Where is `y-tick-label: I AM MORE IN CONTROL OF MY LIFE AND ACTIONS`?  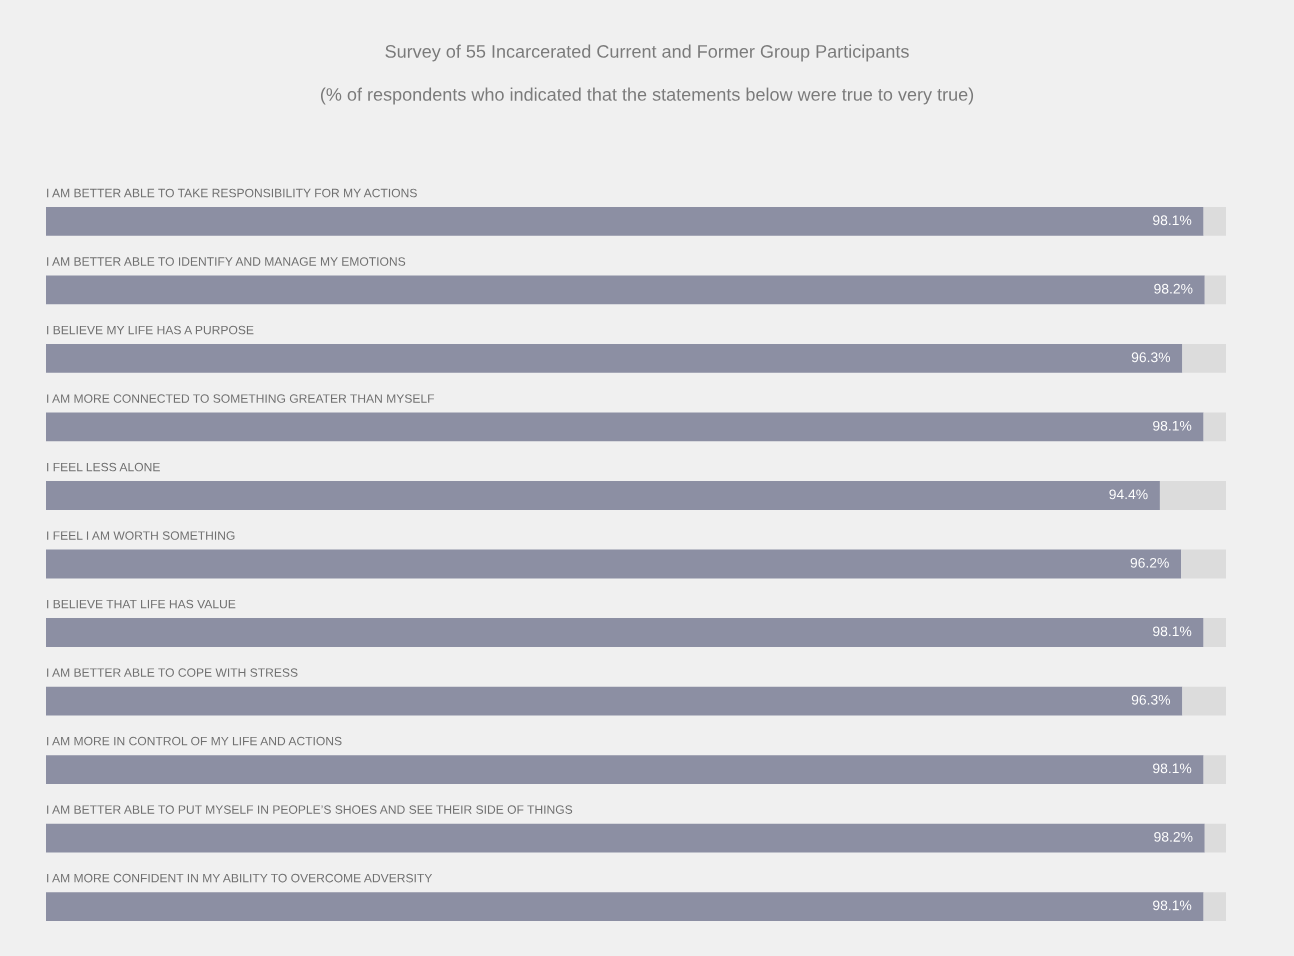
y-tick-label: I AM MORE IN CONTROL OF MY LIFE AND ACTIONS is located at coordinates (194, 741).